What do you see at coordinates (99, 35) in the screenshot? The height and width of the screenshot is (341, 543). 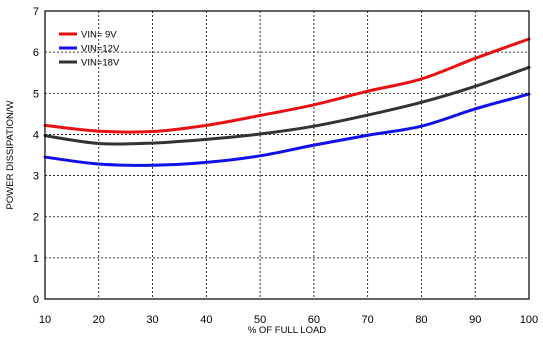 I see `legend-label: VIN= 9V` at bounding box center [99, 35].